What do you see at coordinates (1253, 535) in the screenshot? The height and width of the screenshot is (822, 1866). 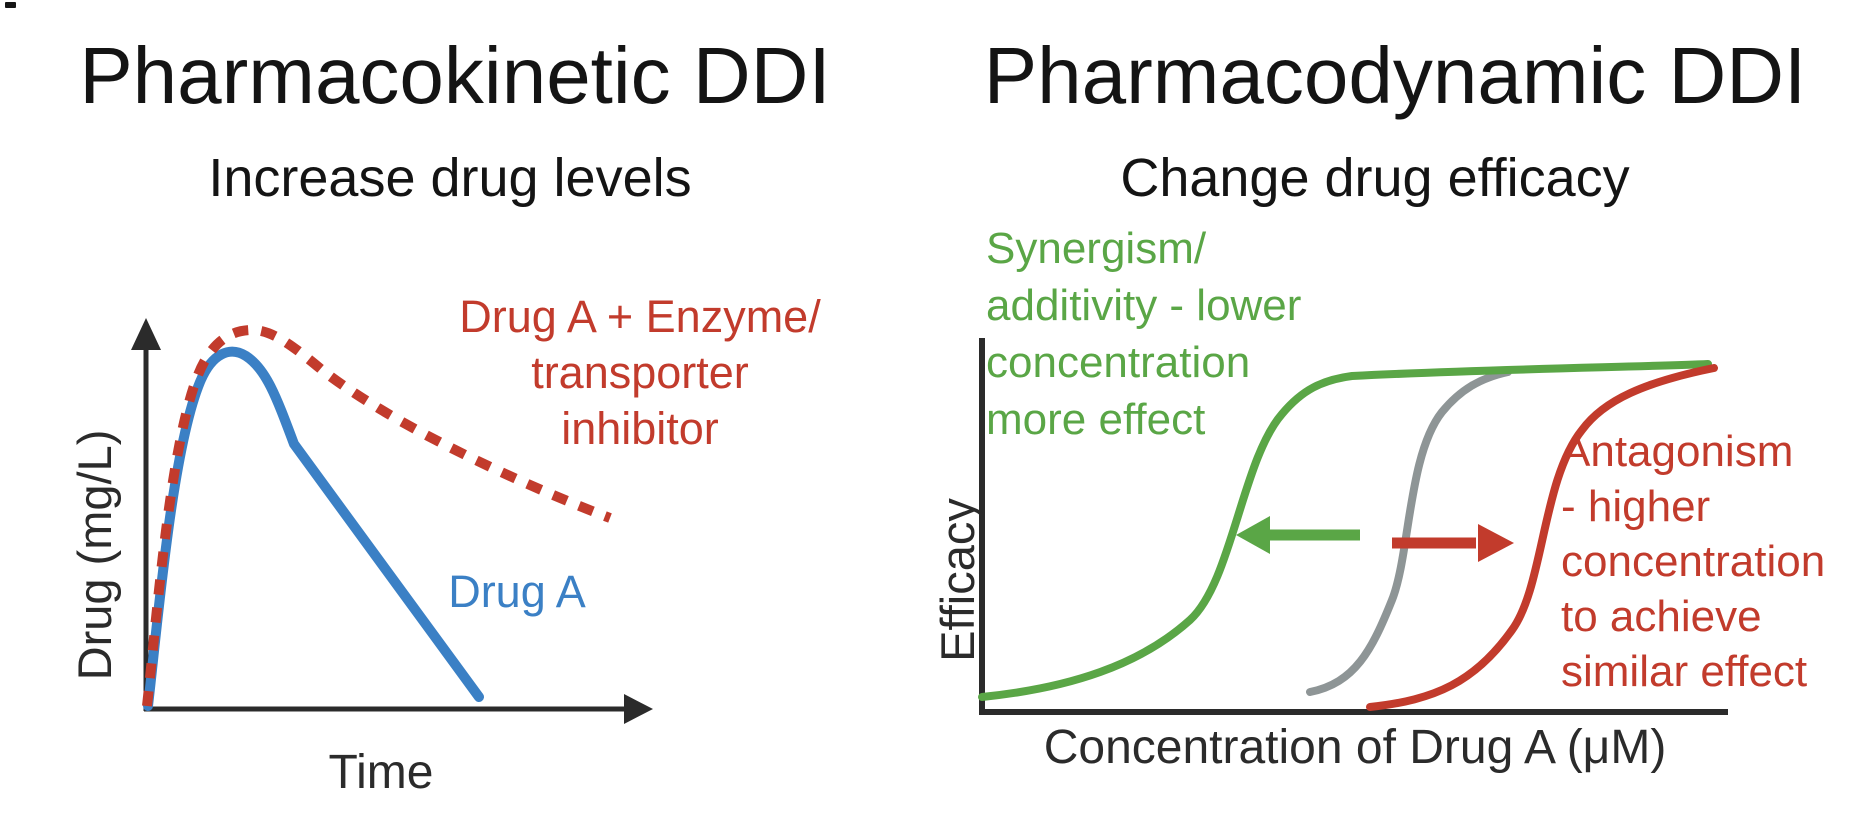 I see `left-shift-arrowhead-icon` at bounding box center [1253, 535].